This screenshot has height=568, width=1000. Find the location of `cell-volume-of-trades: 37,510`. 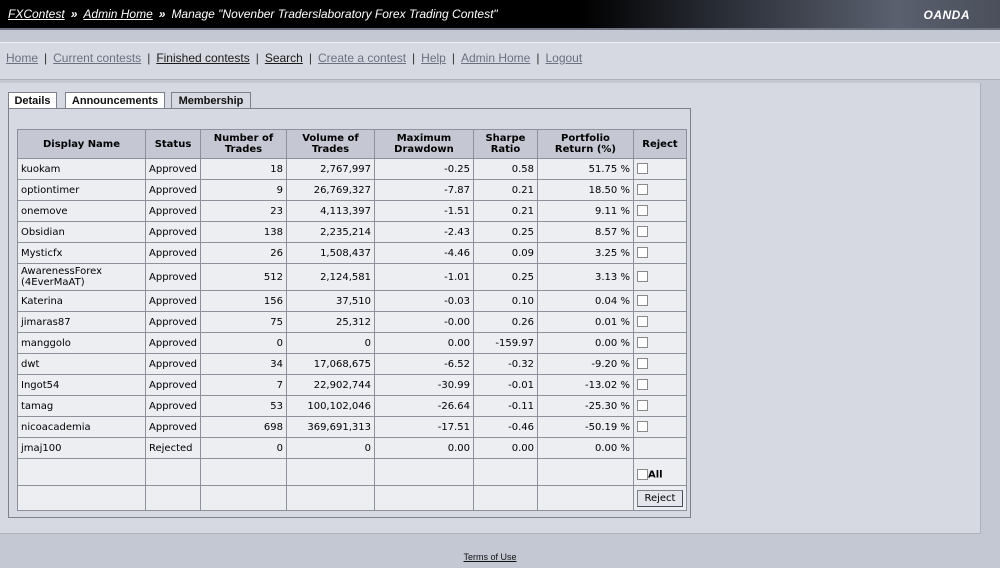

cell-volume-of-trades: 37,510 is located at coordinates (330, 301).